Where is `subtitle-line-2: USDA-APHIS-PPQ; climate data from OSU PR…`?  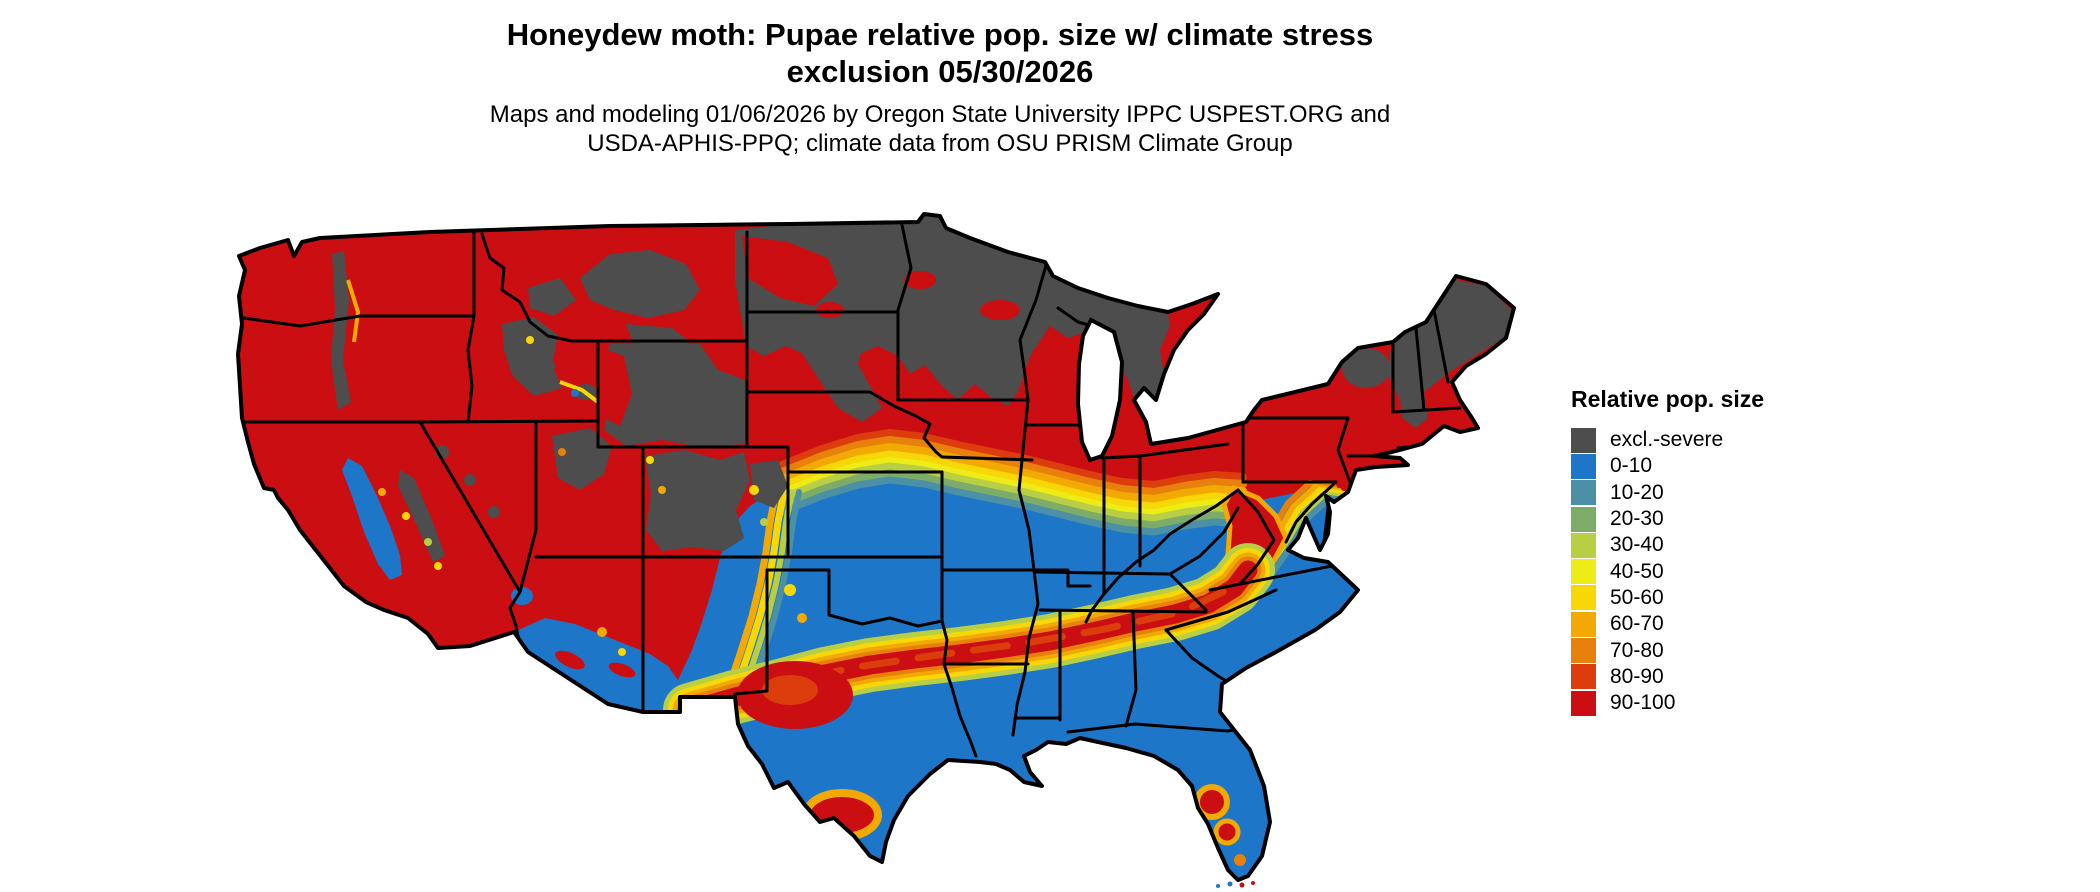 subtitle-line-2: USDA-APHIS-PPQ; climate data from OSU PR… is located at coordinates (940, 143).